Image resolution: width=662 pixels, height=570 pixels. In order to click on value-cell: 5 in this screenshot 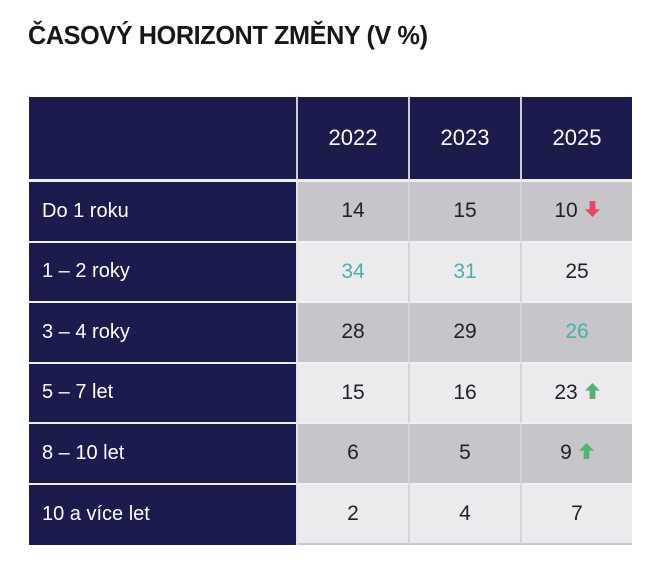, I will do `click(466, 454)`.